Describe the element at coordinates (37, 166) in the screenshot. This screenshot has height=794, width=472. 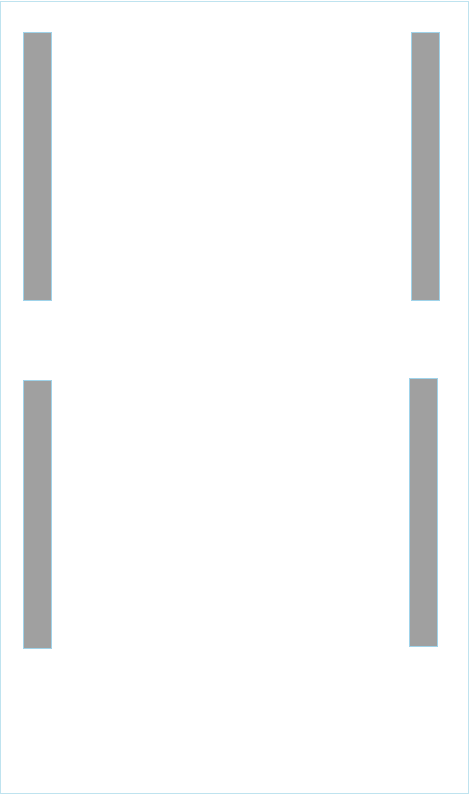
I see `gray-bar-top-left` at that location.